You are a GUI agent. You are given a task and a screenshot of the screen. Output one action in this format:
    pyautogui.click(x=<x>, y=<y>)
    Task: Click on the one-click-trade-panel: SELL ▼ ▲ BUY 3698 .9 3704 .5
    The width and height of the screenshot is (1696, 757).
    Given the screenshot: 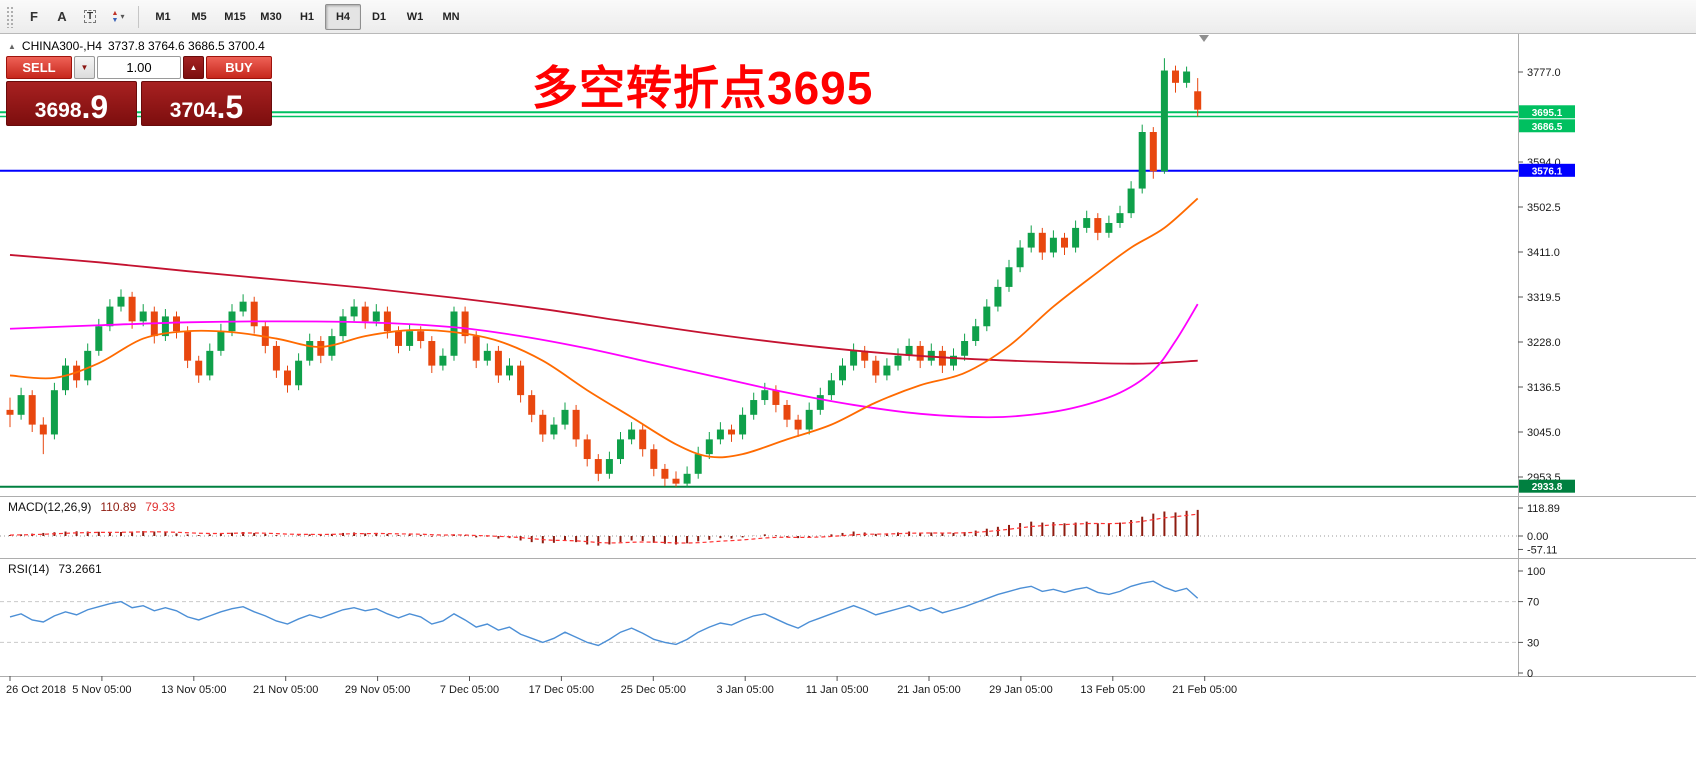 What is the action you would take?
    pyautogui.click(x=139, y=91)
    